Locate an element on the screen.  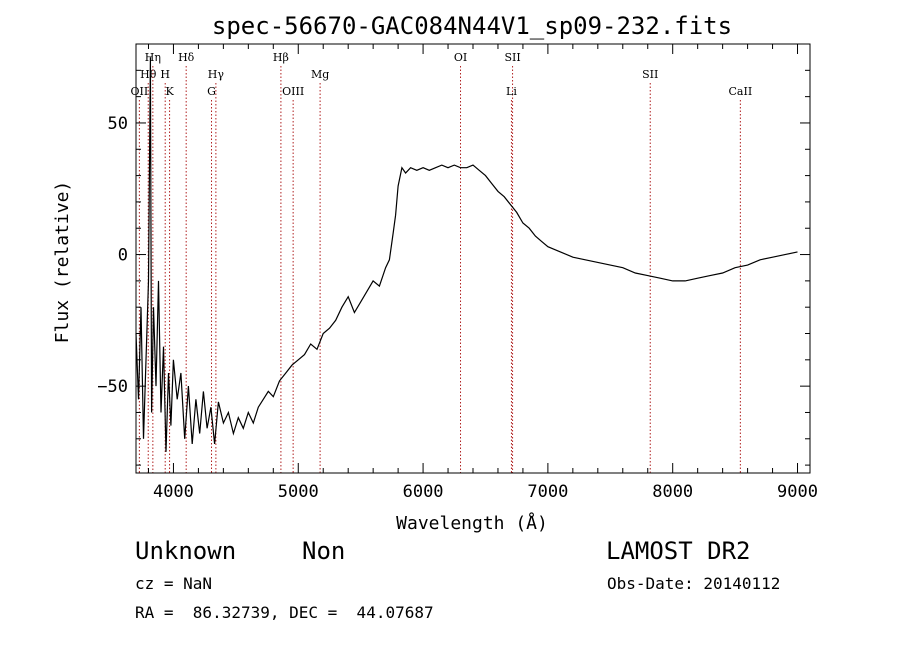
line-label-1: Hθ is located at coordinates (148, 74).